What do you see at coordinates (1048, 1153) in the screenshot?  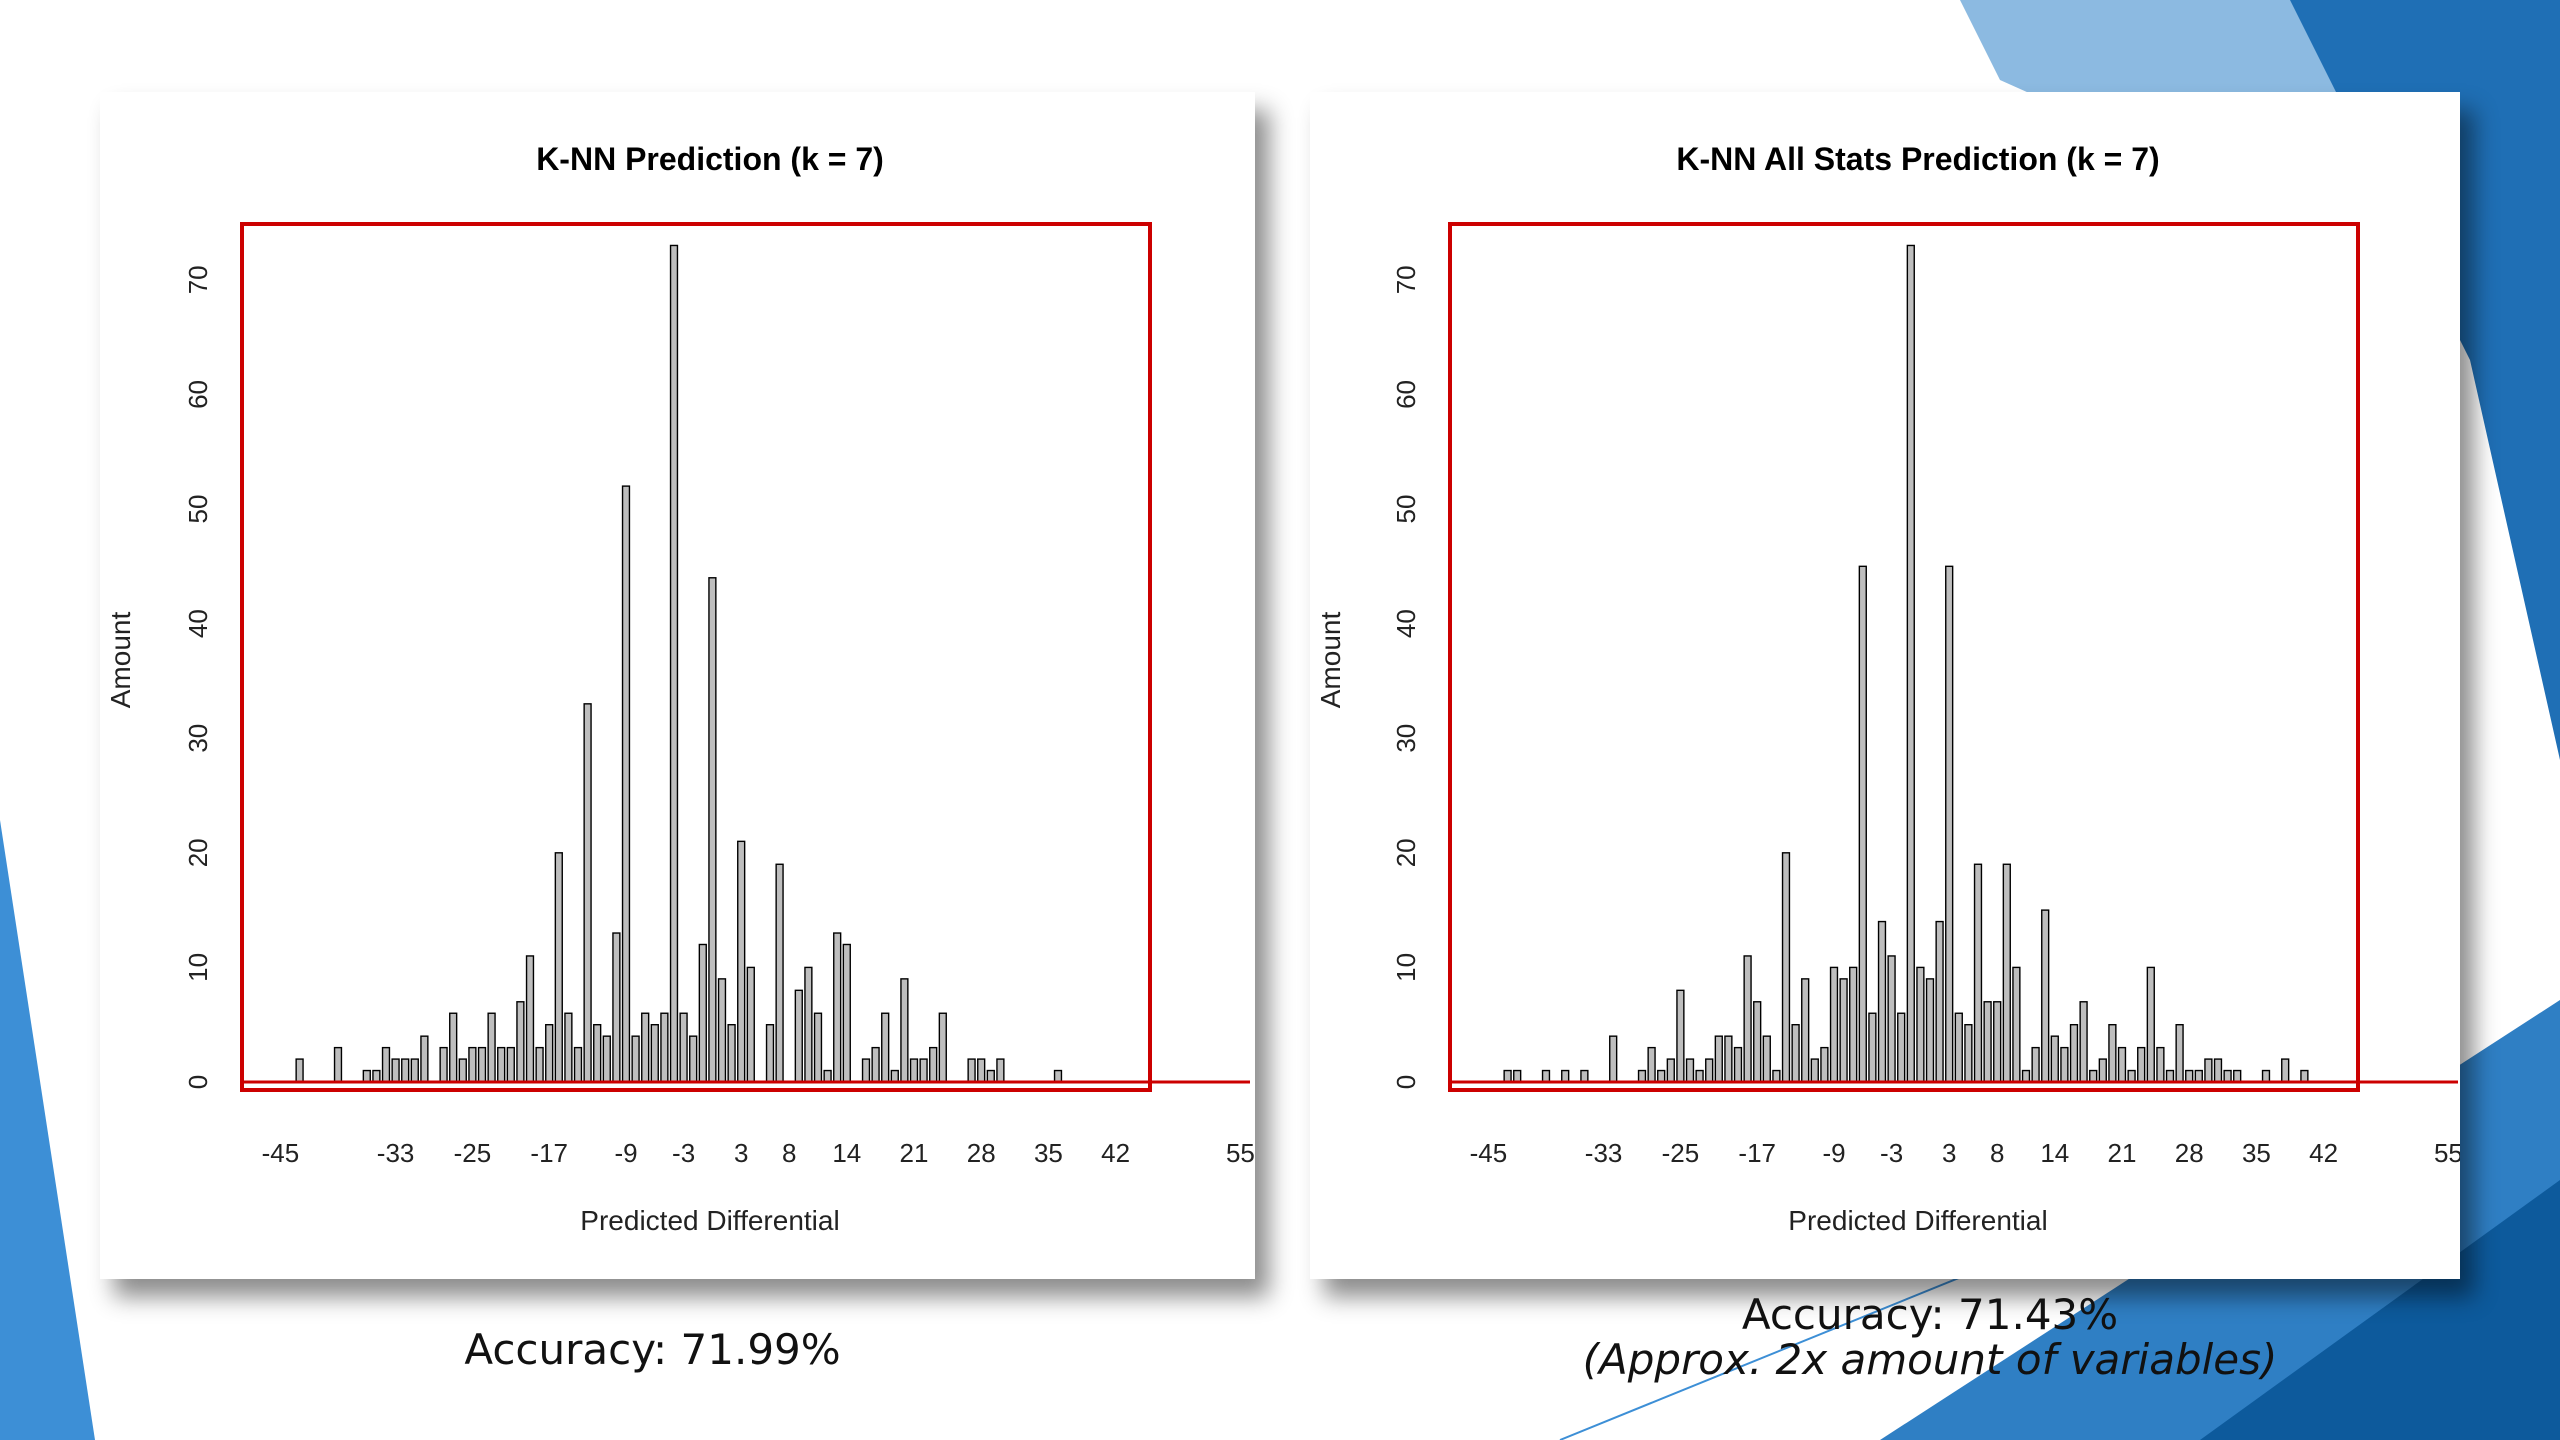 I see `x-tick-label: 35` at bounding box center [1048, 1153].